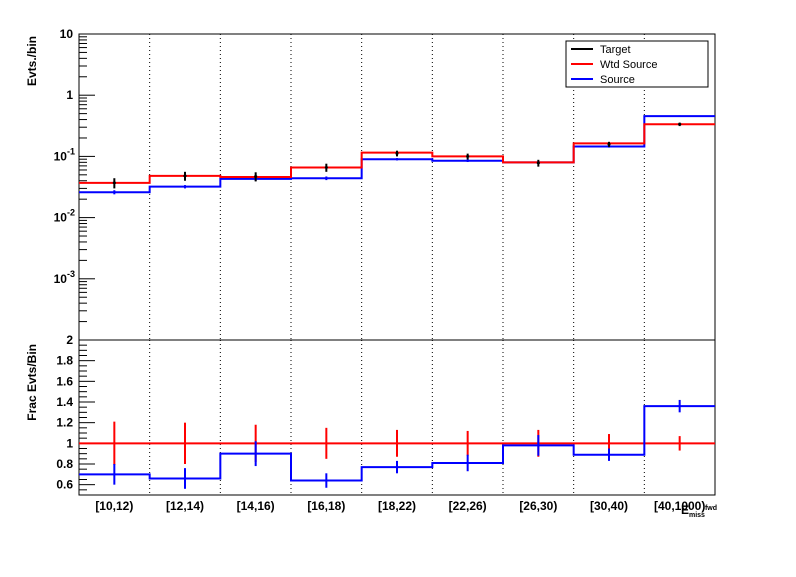 This screenshot has height=577, width=796. I want to click on x-tick-label: [12,14), so click(185, 506).